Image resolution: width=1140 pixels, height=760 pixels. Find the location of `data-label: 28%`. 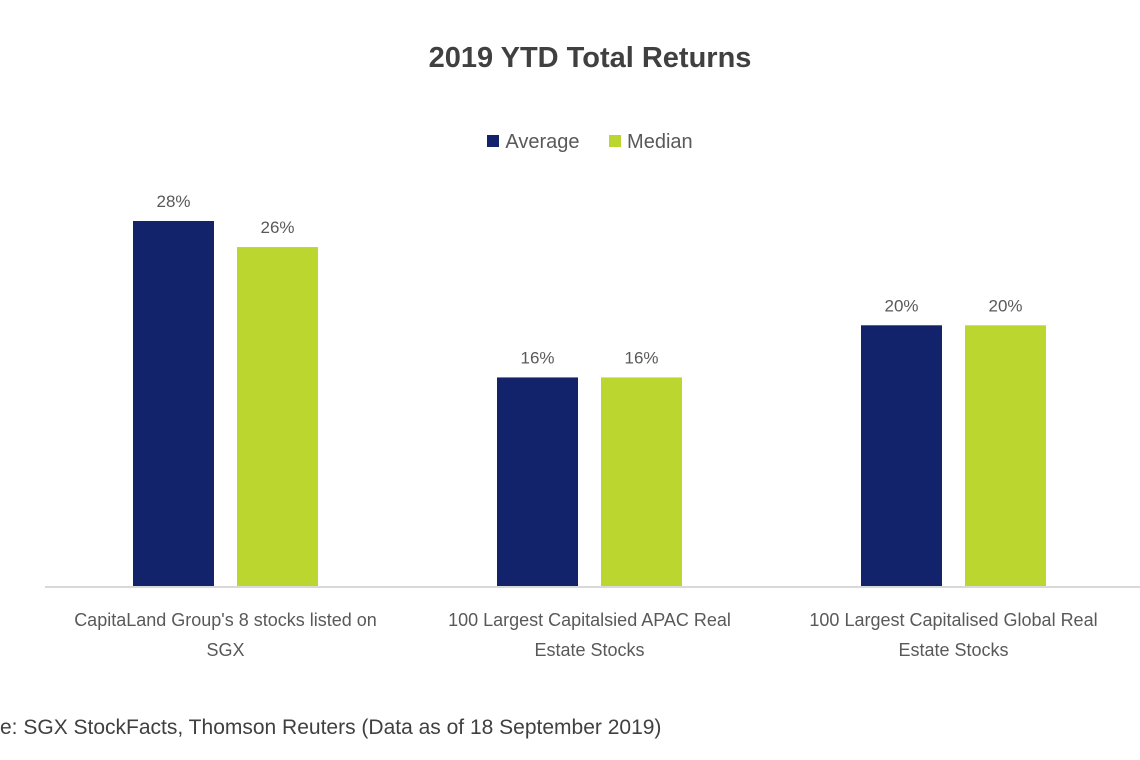

data-label: 28% is located at coordinates (173, 201).